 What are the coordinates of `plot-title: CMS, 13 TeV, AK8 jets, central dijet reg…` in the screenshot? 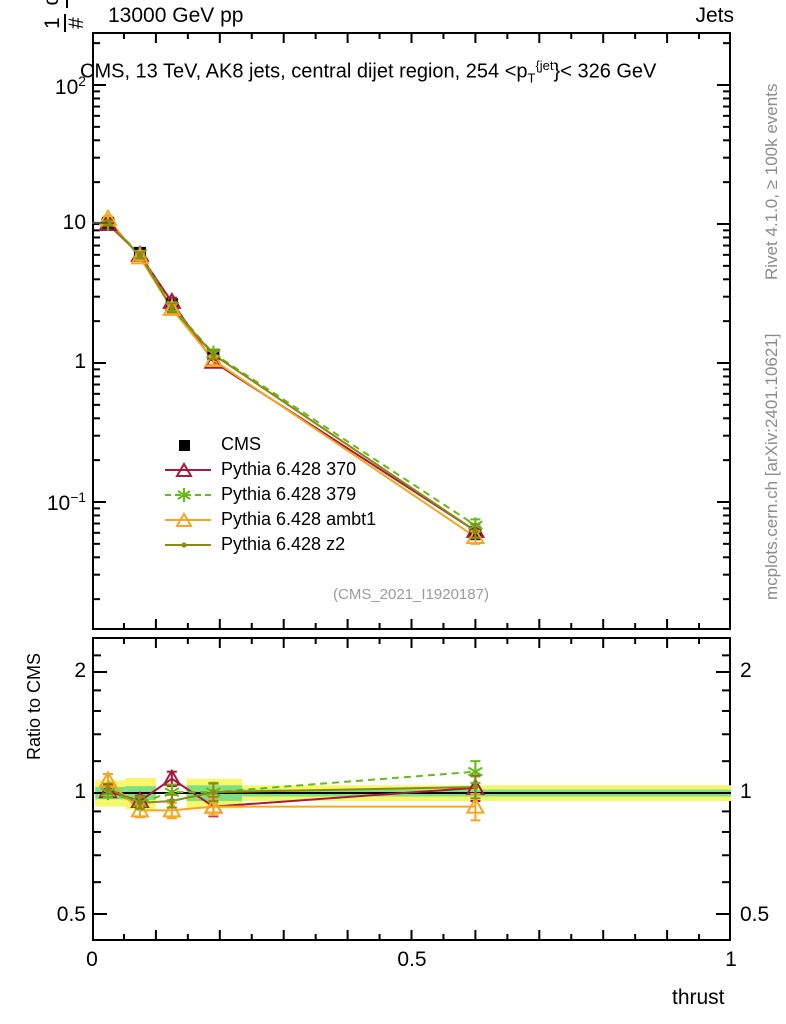 It's located at (368, 72).